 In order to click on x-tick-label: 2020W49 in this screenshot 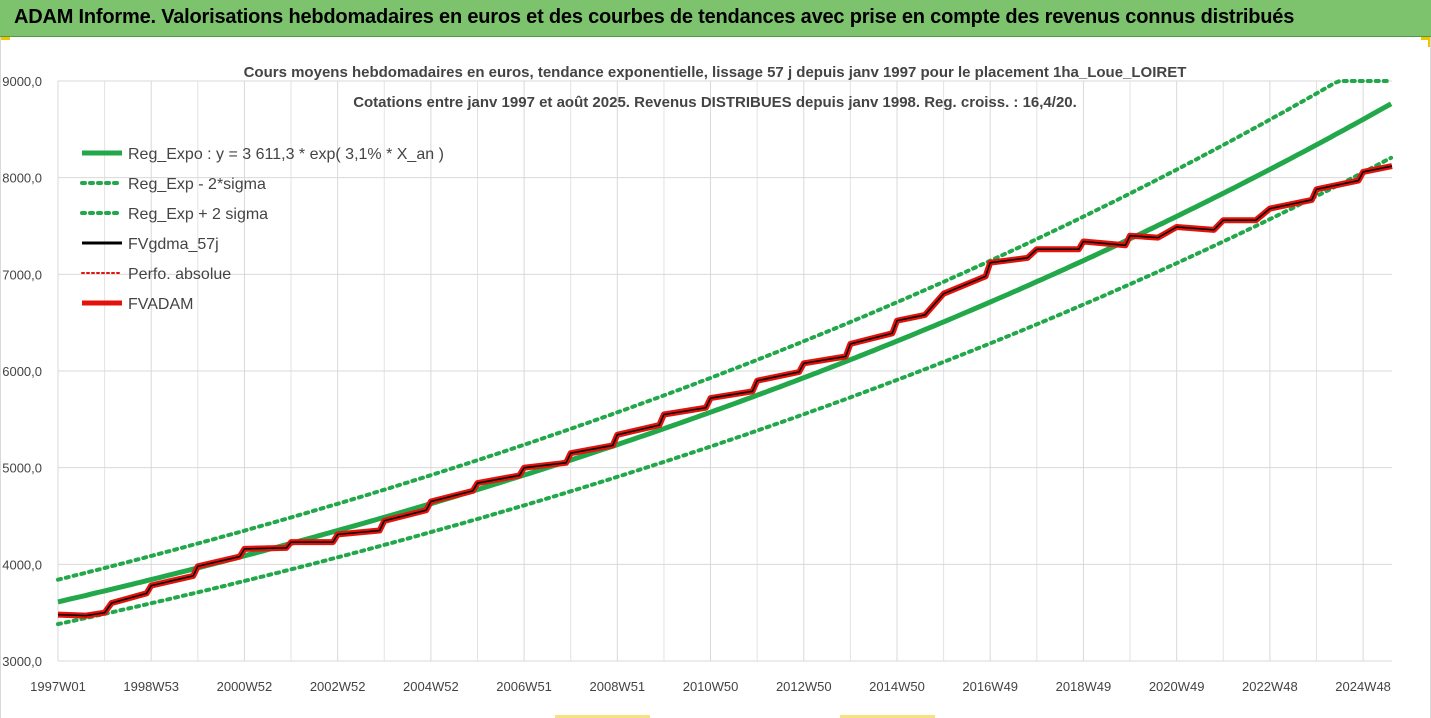, I will do `click(1177, 686)`.